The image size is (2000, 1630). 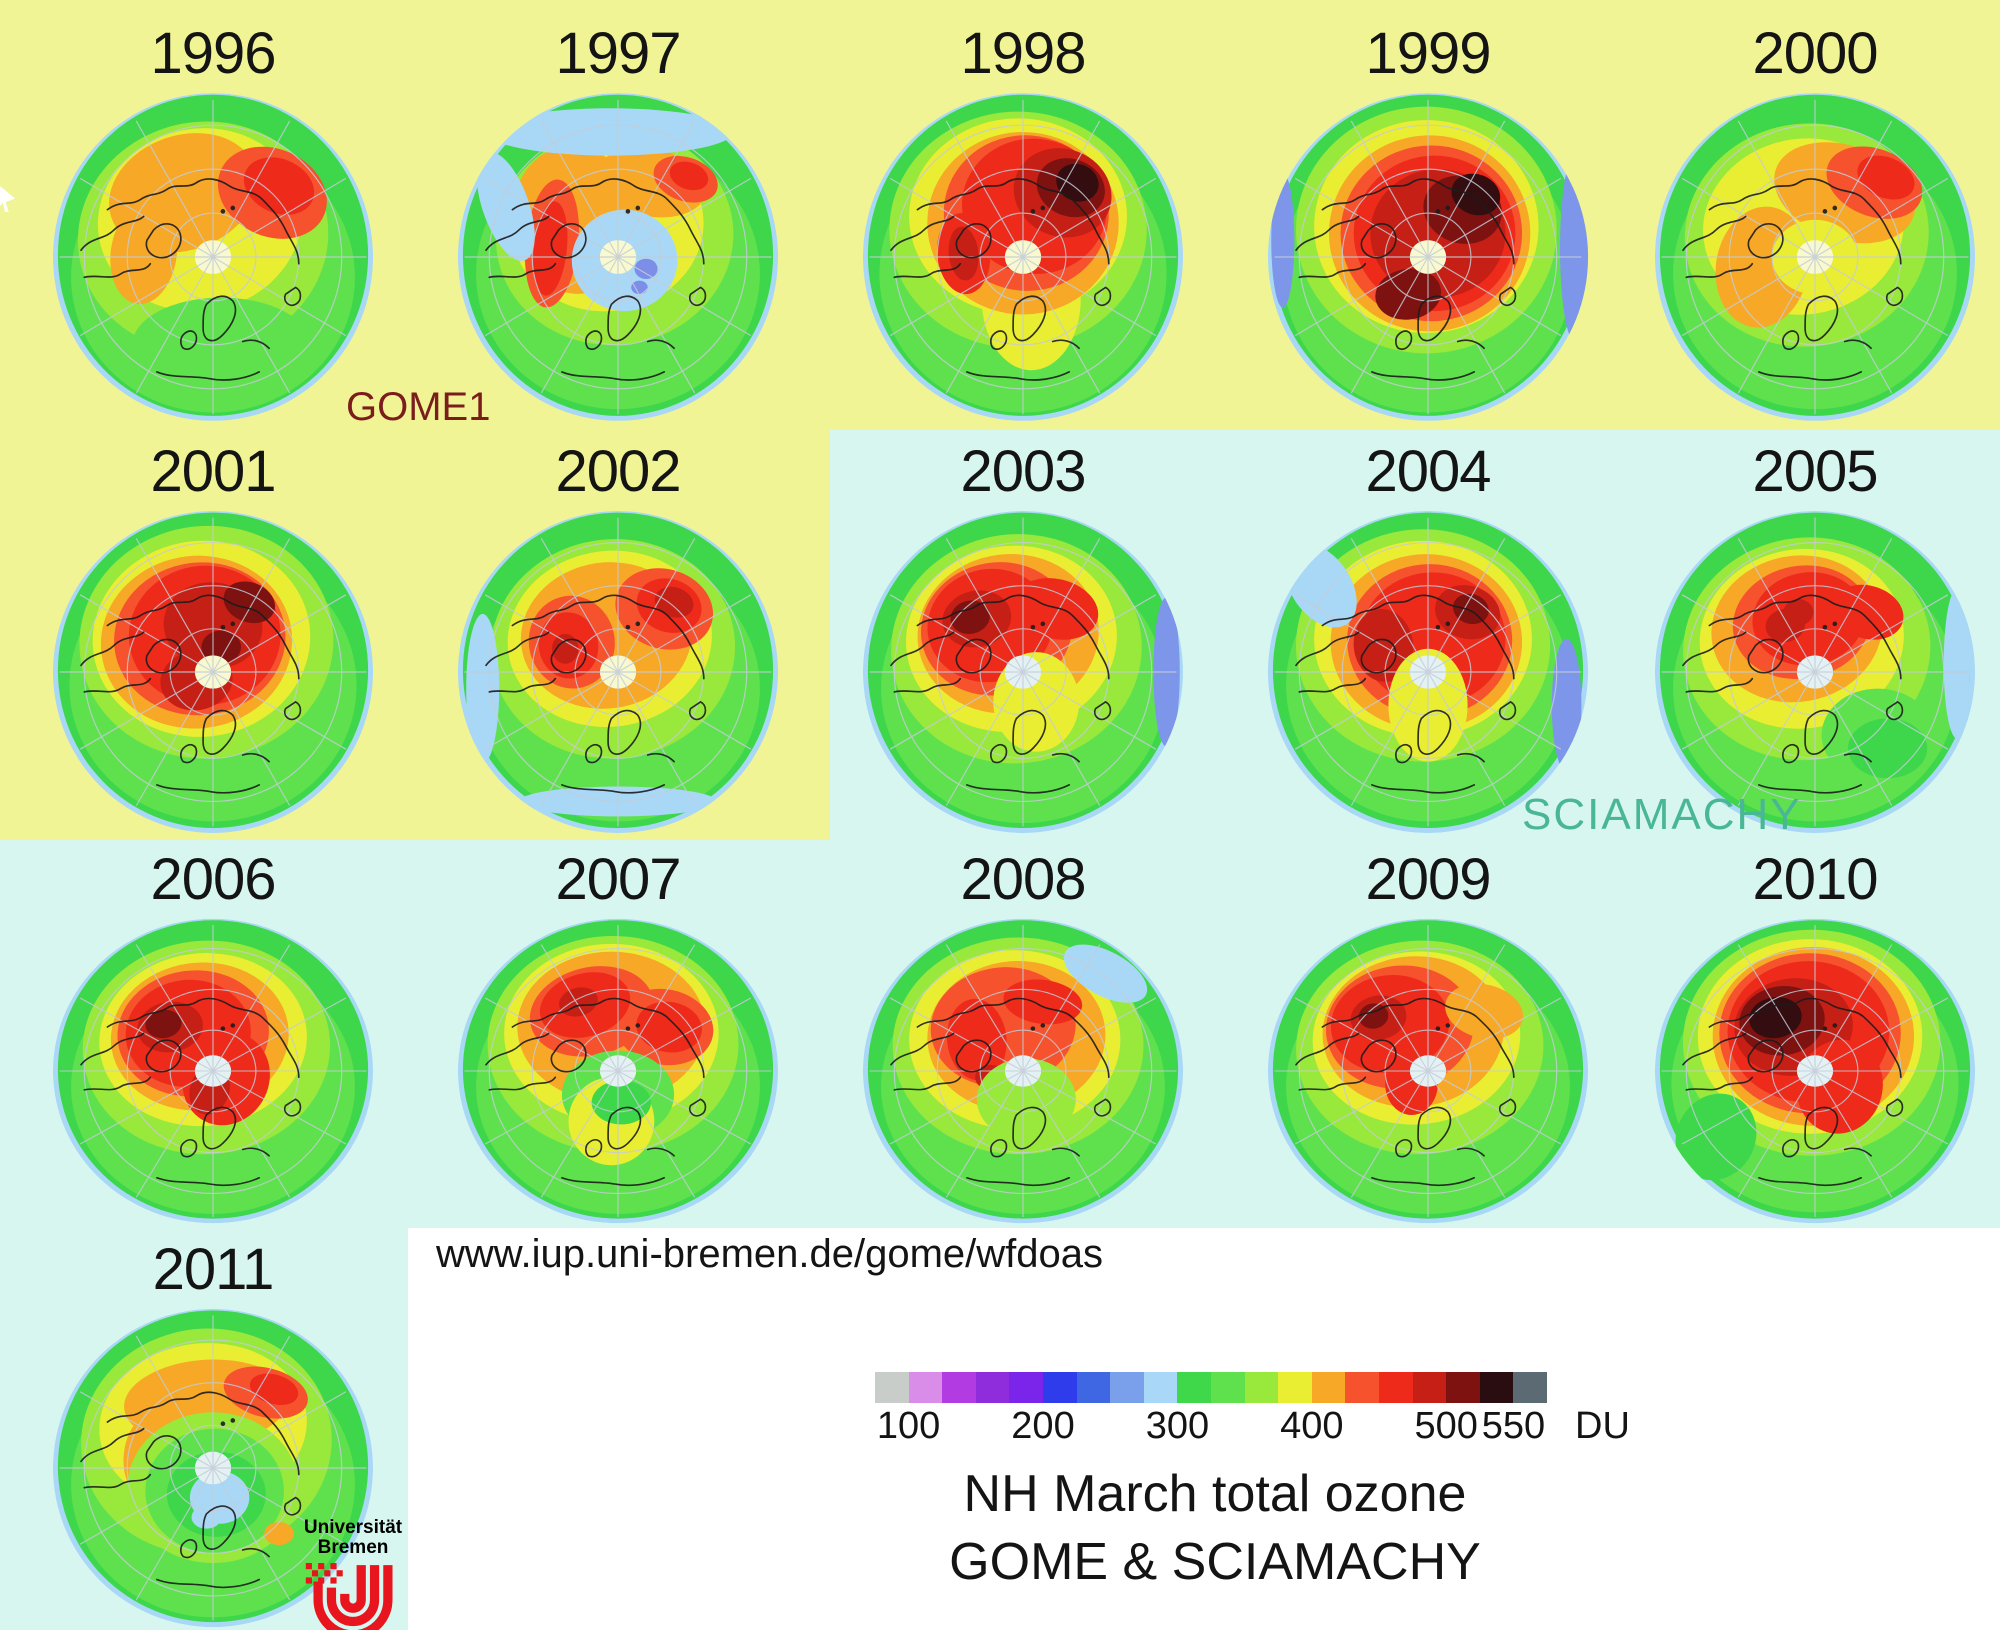 What do you see at coordinates (1815, 471) in the screenshot?
I see `year-label: 2005` at bounding box center [1815, 471].